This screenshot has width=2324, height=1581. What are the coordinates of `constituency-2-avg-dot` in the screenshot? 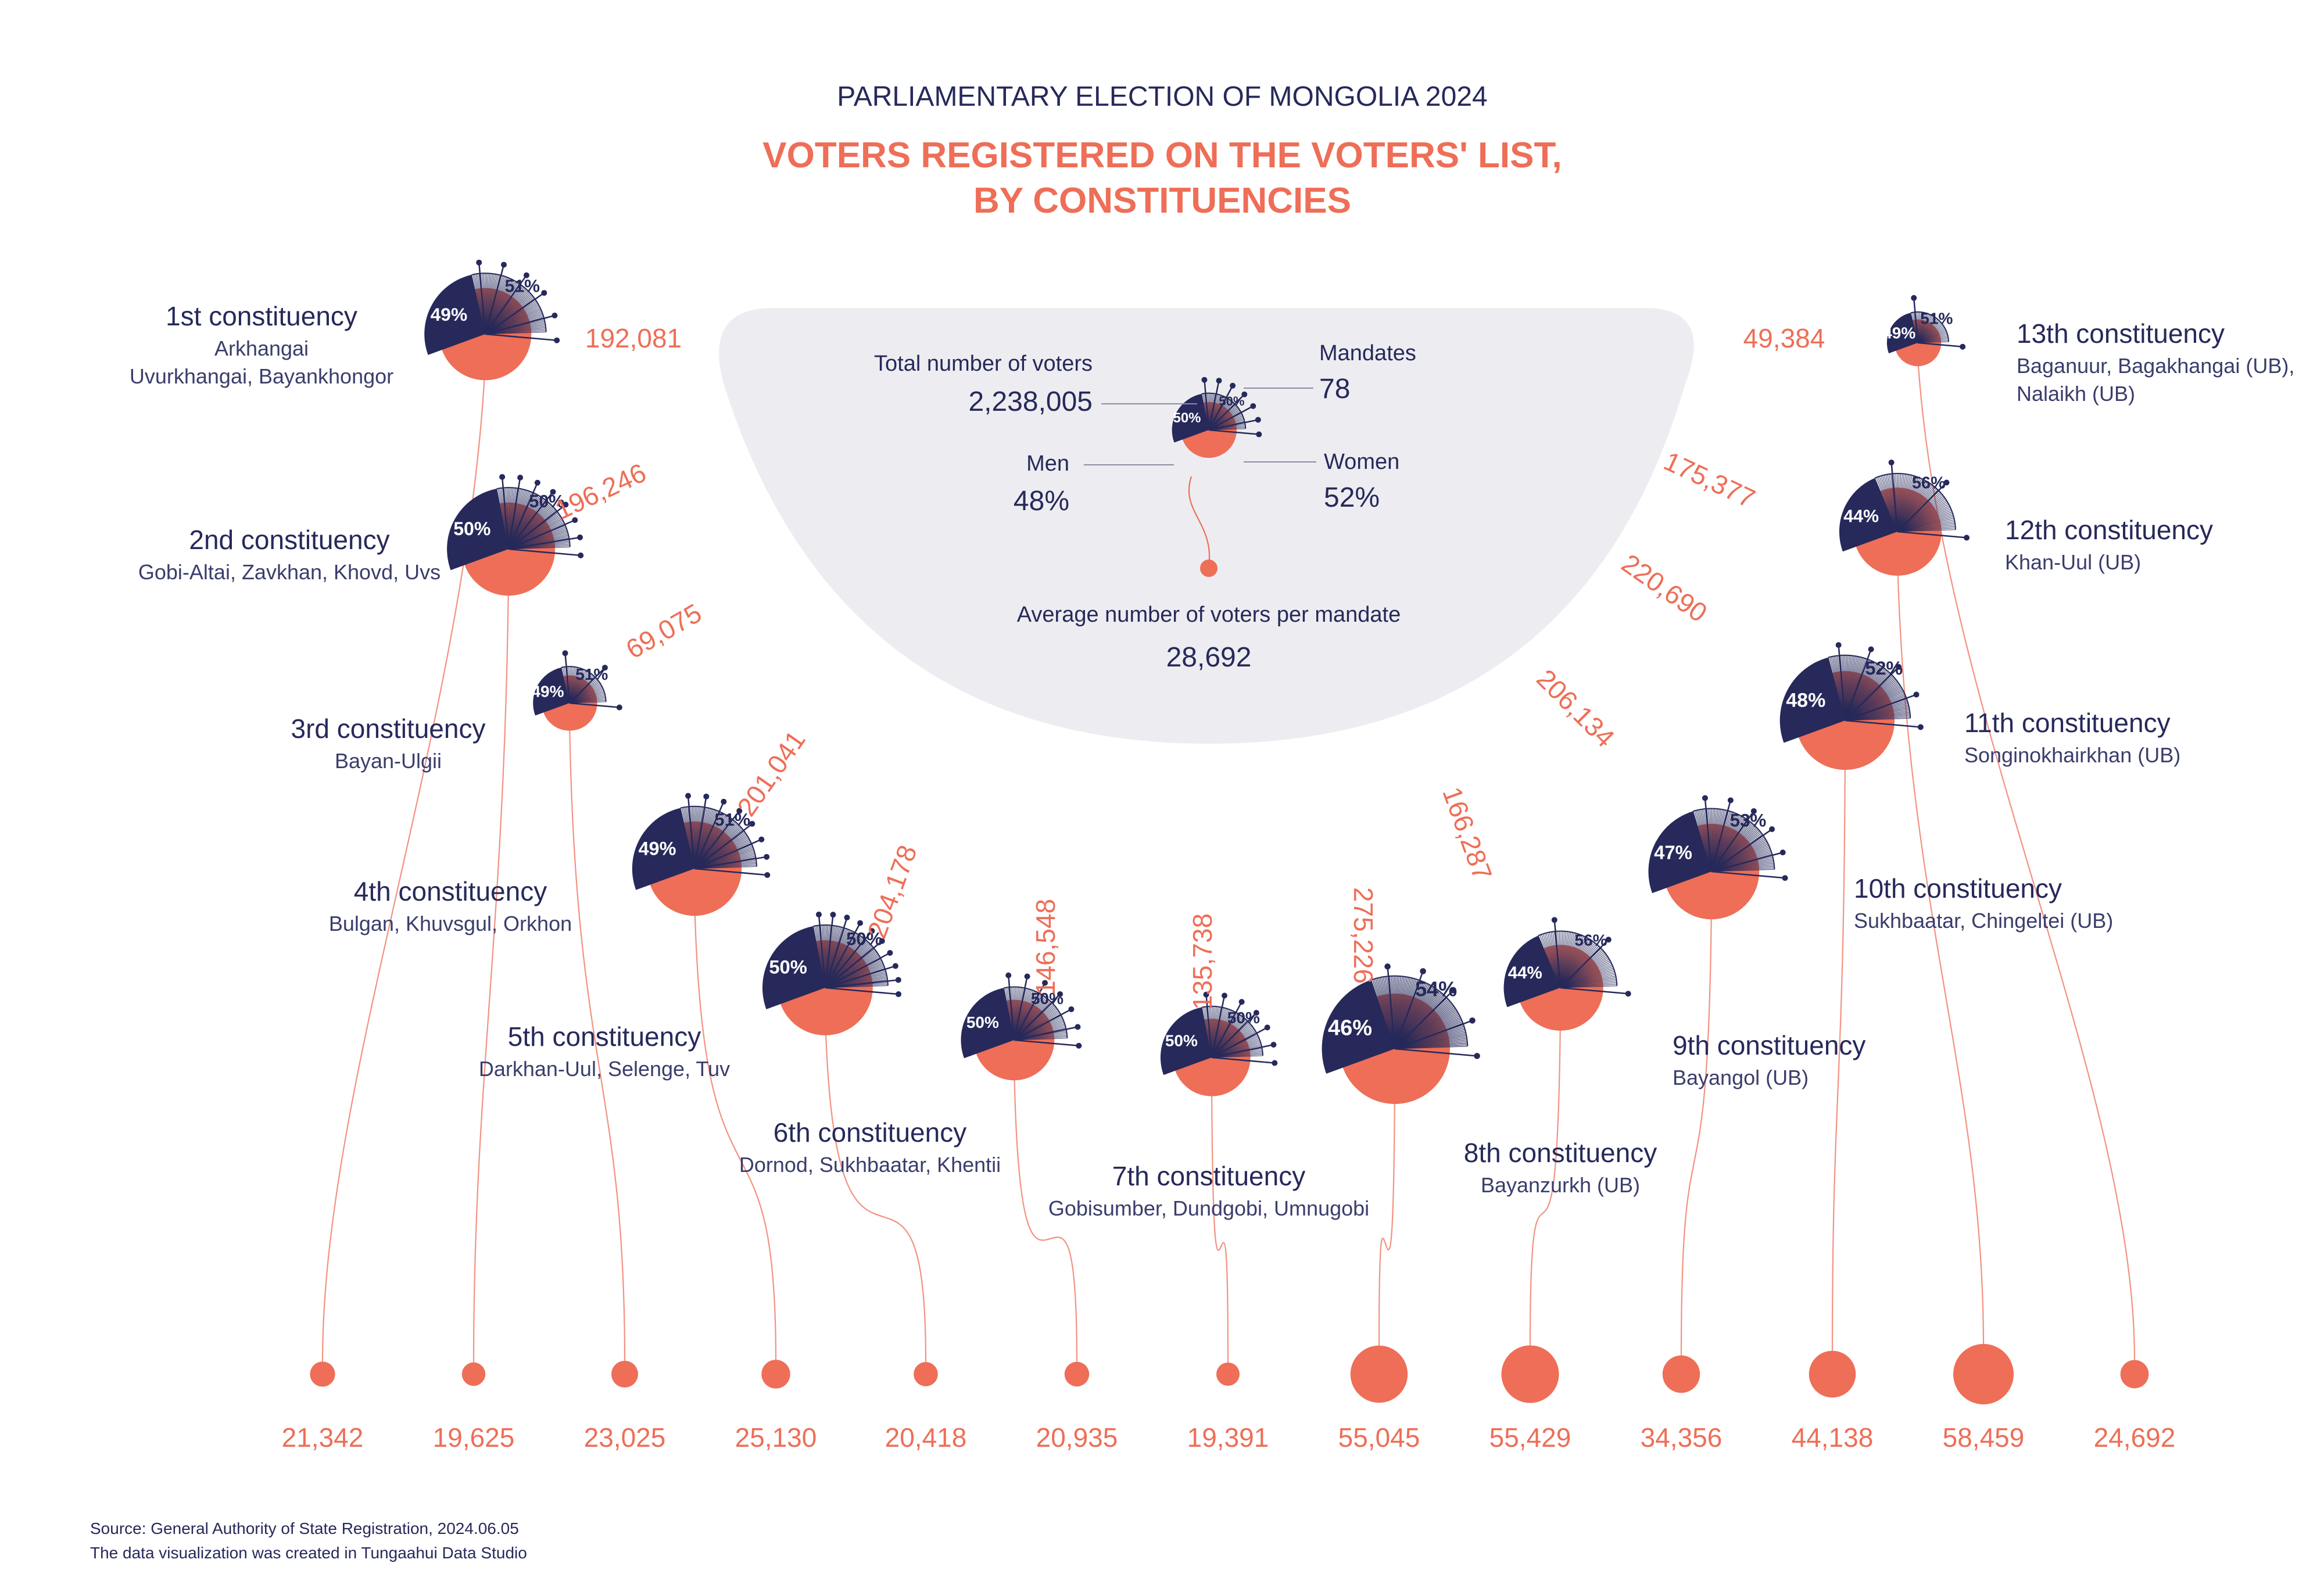 It's located at (473, 1374).